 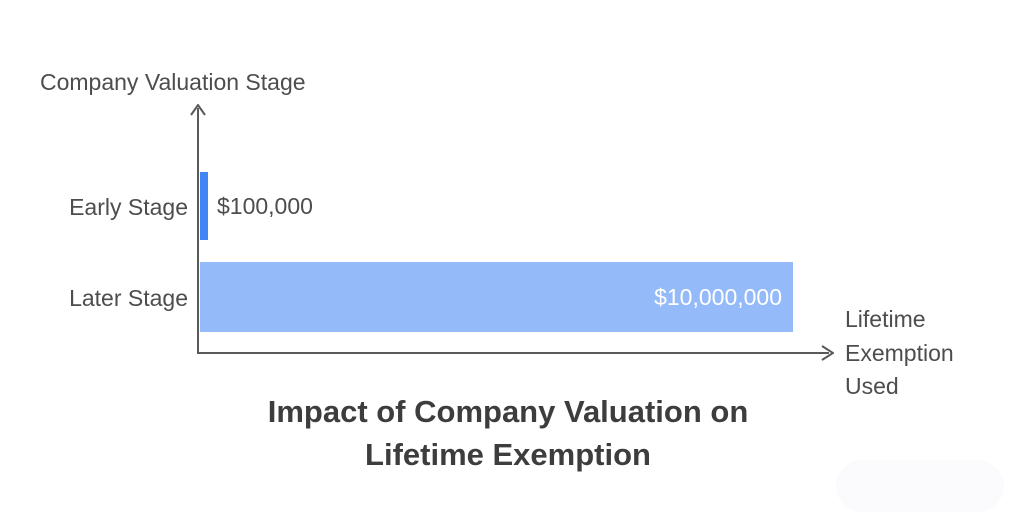 What do you see at coordinates (827, 353) in the screenshot?
I see `x-axis-arrow-right-icon` at bounding box center [827, 353].